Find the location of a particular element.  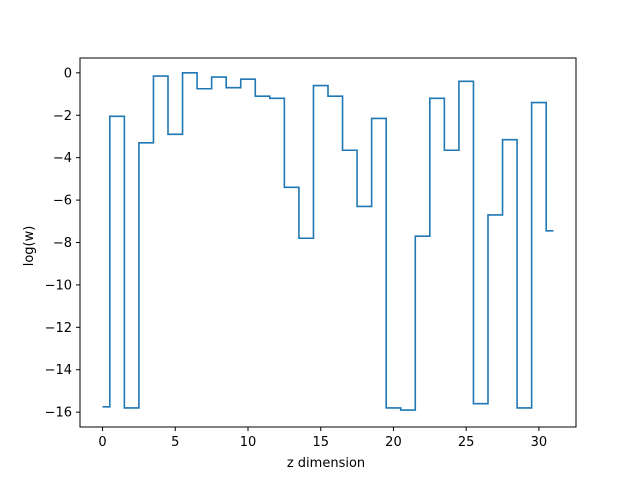

y-axis-label: log(w) is located at coordinates (29, 246).